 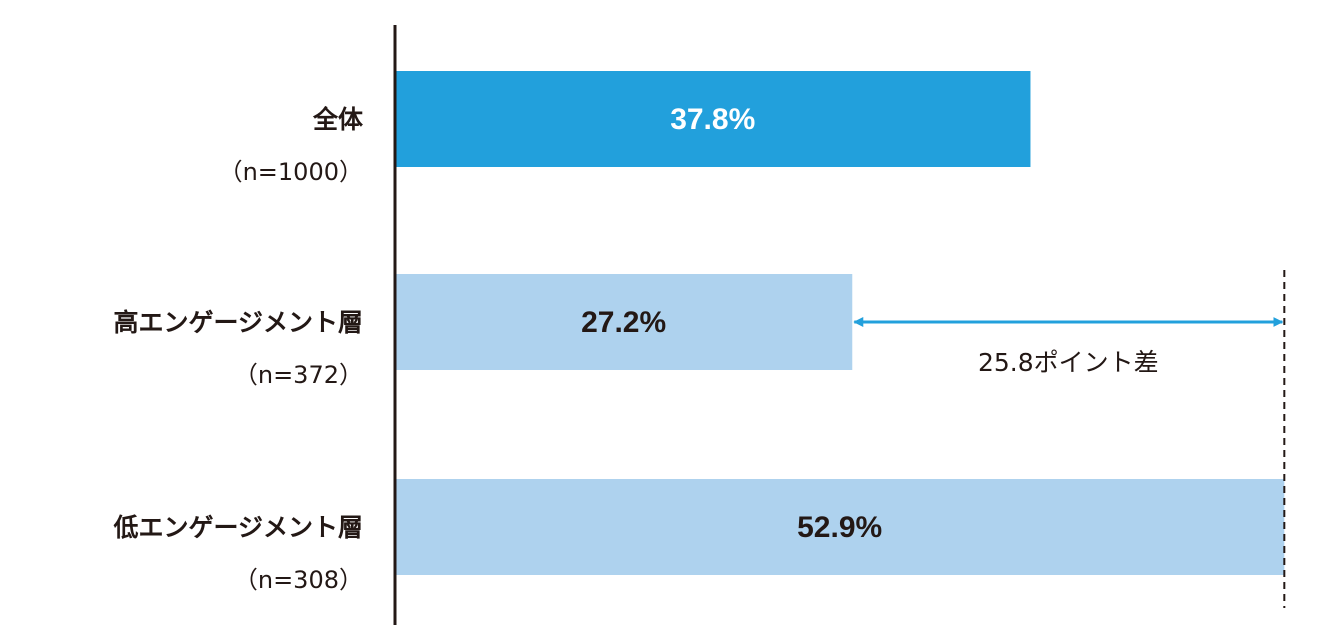 I want to click on value-label: 37.8%, so click(x=712, y=119).